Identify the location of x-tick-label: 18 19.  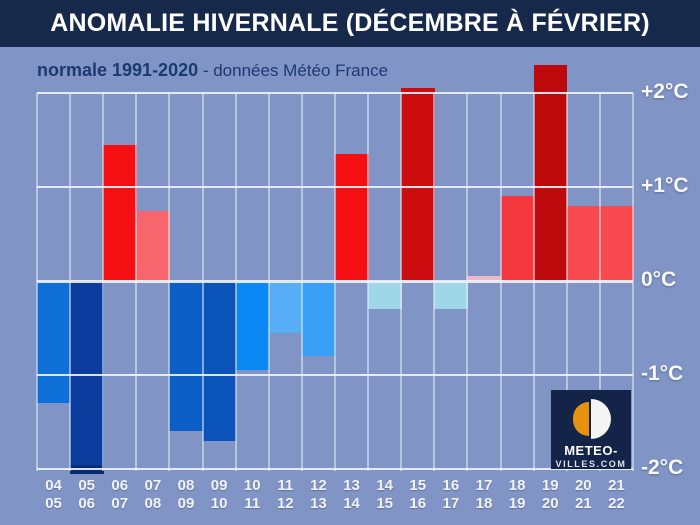
(517, 495).